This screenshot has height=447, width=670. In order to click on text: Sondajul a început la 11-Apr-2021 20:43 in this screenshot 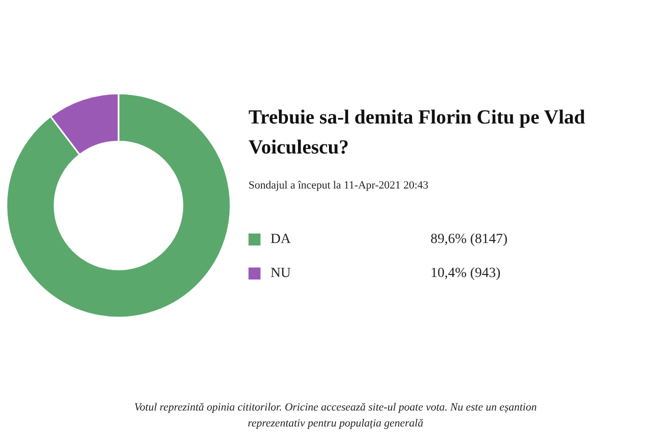, I will do `click(338, 186)`.